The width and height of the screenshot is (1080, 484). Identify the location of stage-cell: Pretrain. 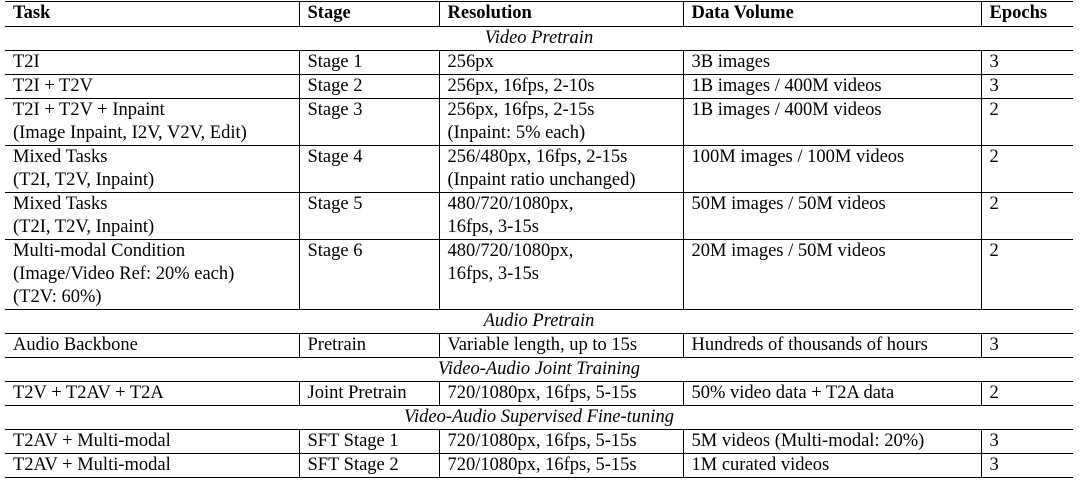
(368, 345).